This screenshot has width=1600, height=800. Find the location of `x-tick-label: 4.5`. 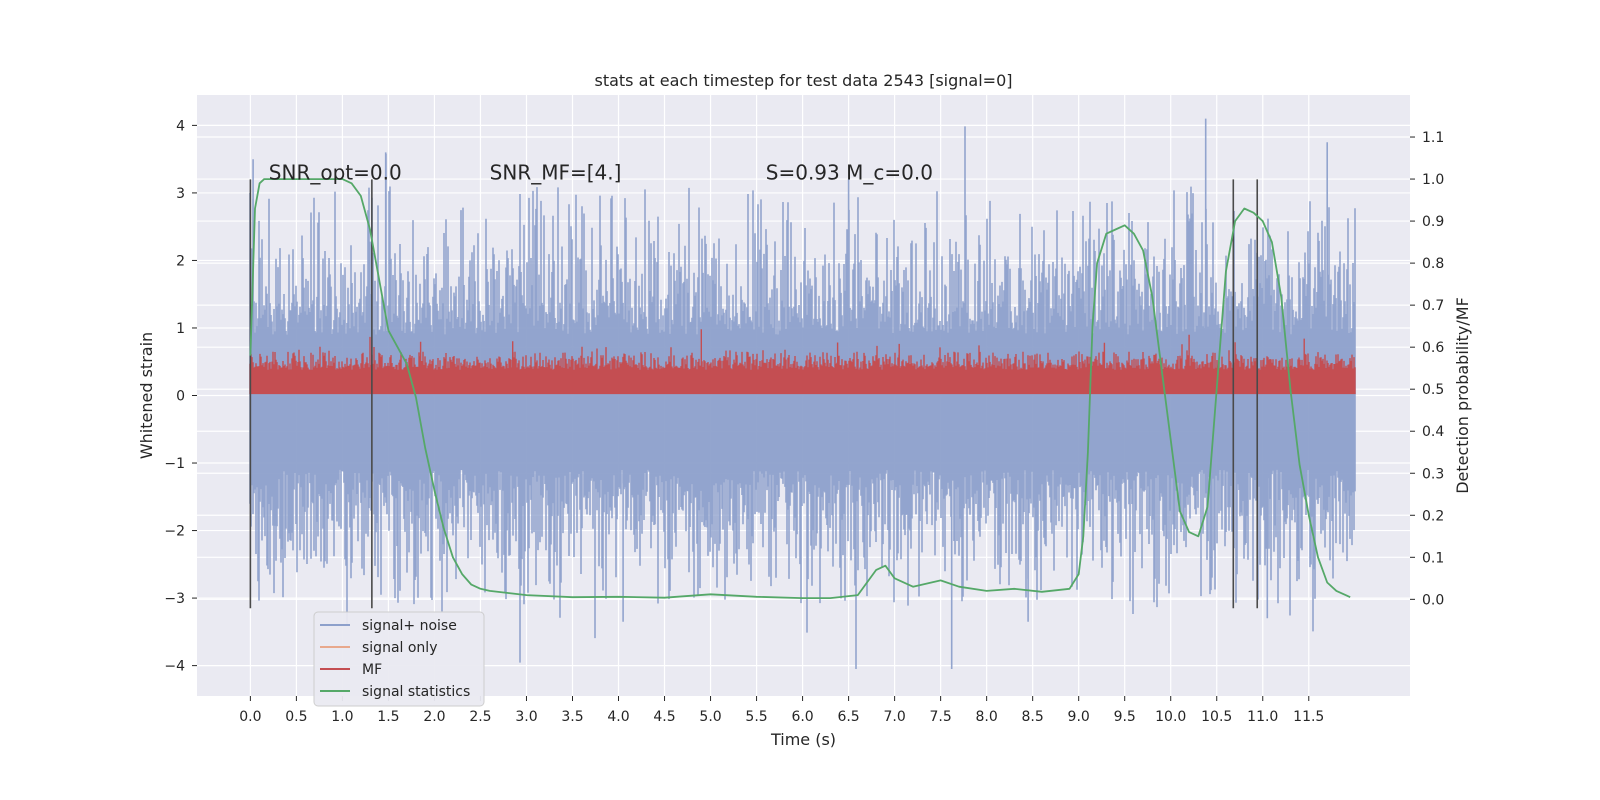

x-tick-label: 4.5 is located at coordinates (664, 717).